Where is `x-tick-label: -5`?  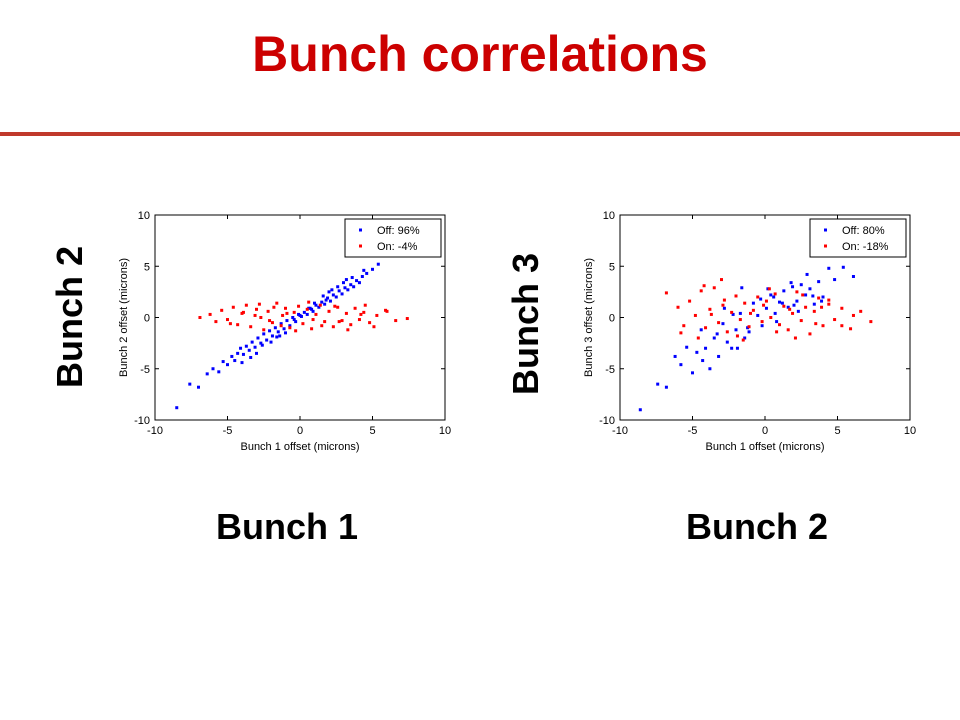
x-tick-label: -5 is located at coordinates (693, 431).